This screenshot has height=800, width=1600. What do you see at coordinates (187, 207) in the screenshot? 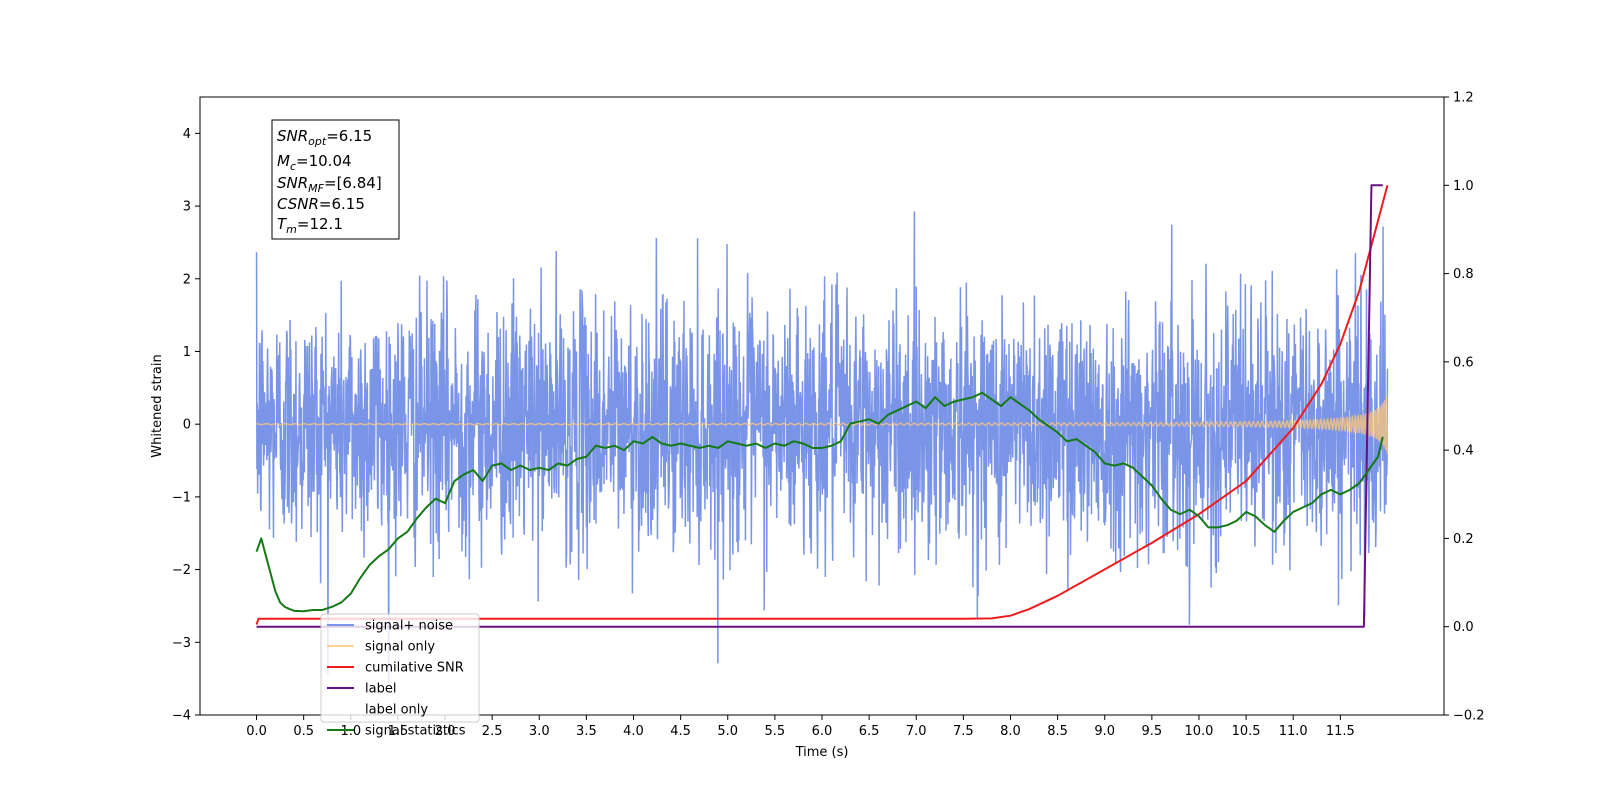
I see `y-tick-label: 3` at bounding box center [187, 207].